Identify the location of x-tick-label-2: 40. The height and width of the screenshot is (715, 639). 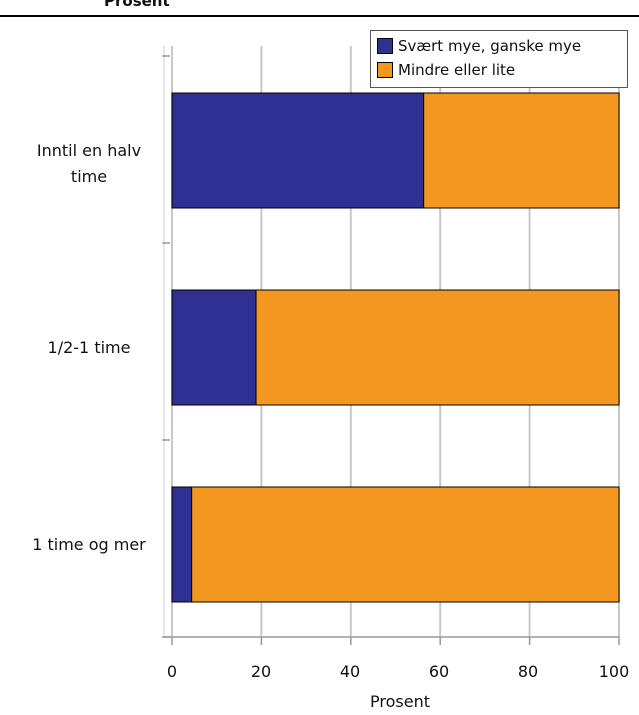
(350, 671).